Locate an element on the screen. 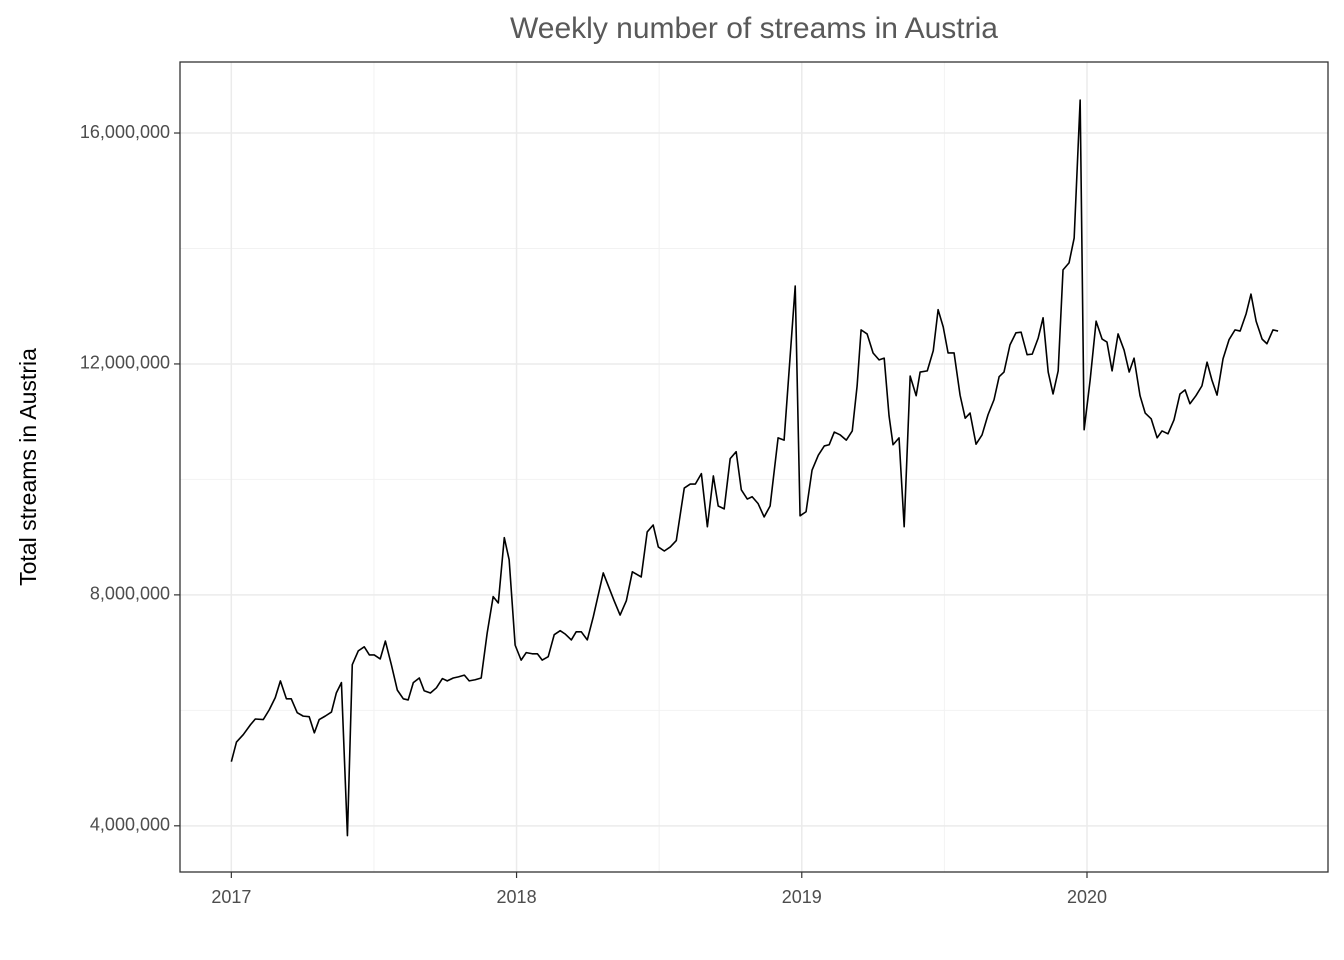 Image resolution: width=1344 pixels, height=960 pixels. y-tick-label: 12,000,000 is located at coordinates (125, 363).